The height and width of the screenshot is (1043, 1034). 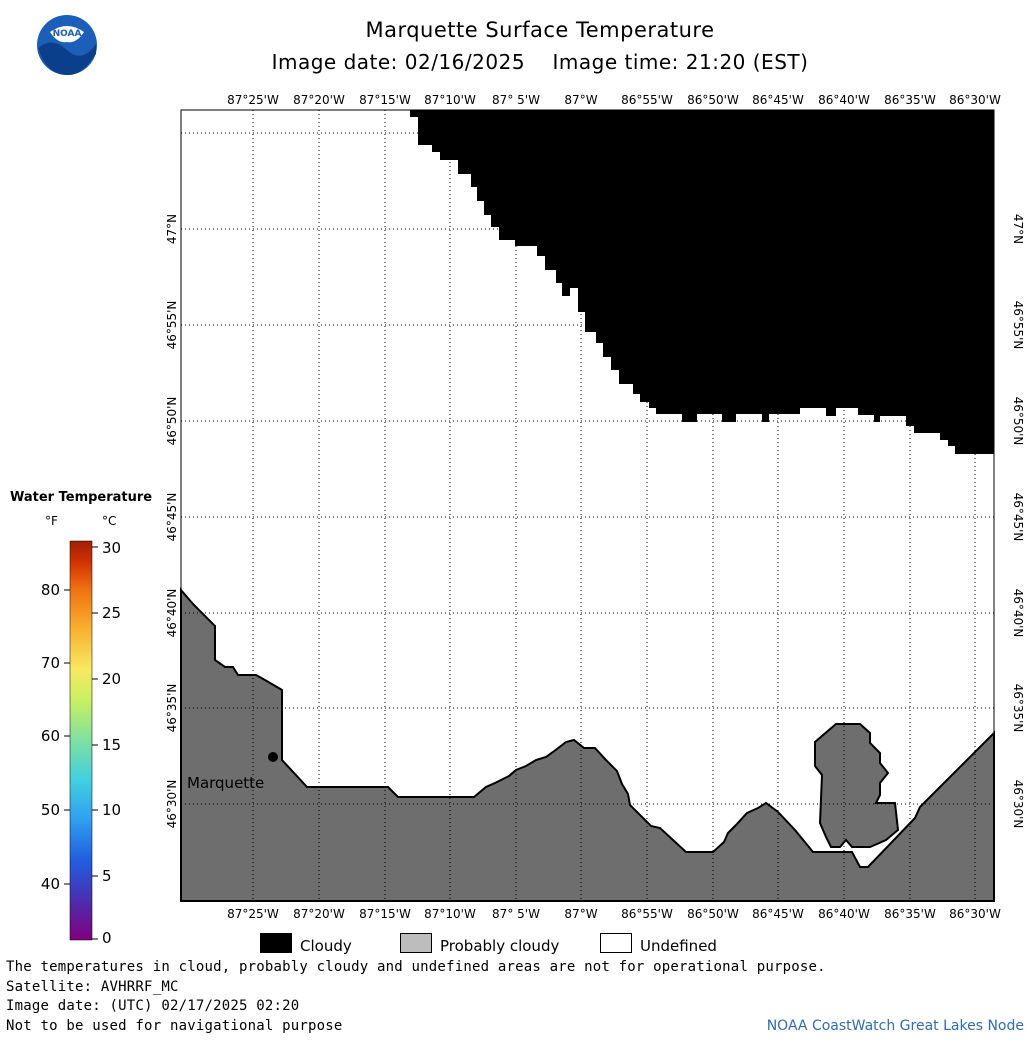 I want to click on c-tick-label: 5, so click(x=107, y=876).